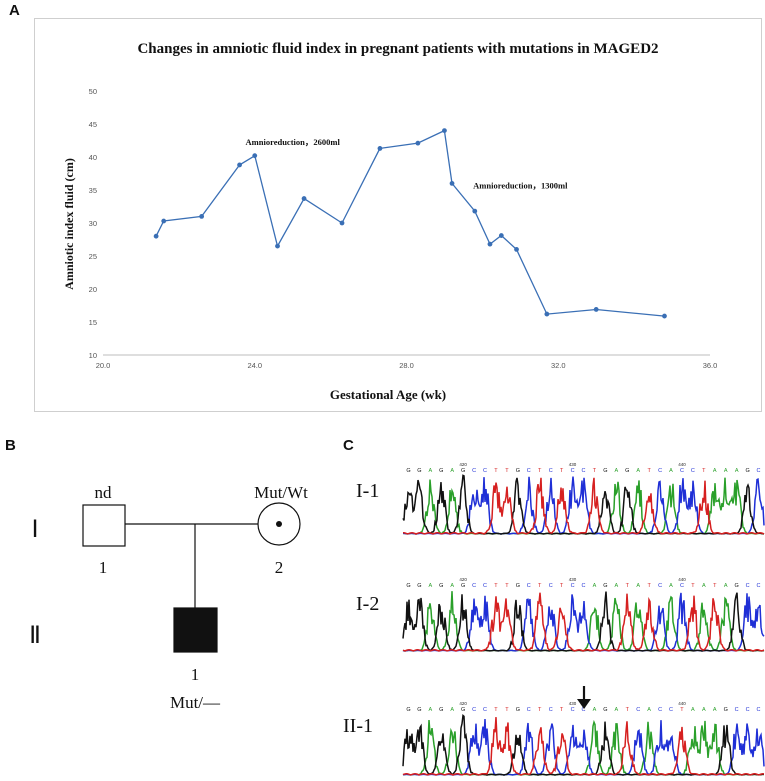 This screenshot has height=781, width=765. I want to click on i1-male-unaffected, so click(104, 525).